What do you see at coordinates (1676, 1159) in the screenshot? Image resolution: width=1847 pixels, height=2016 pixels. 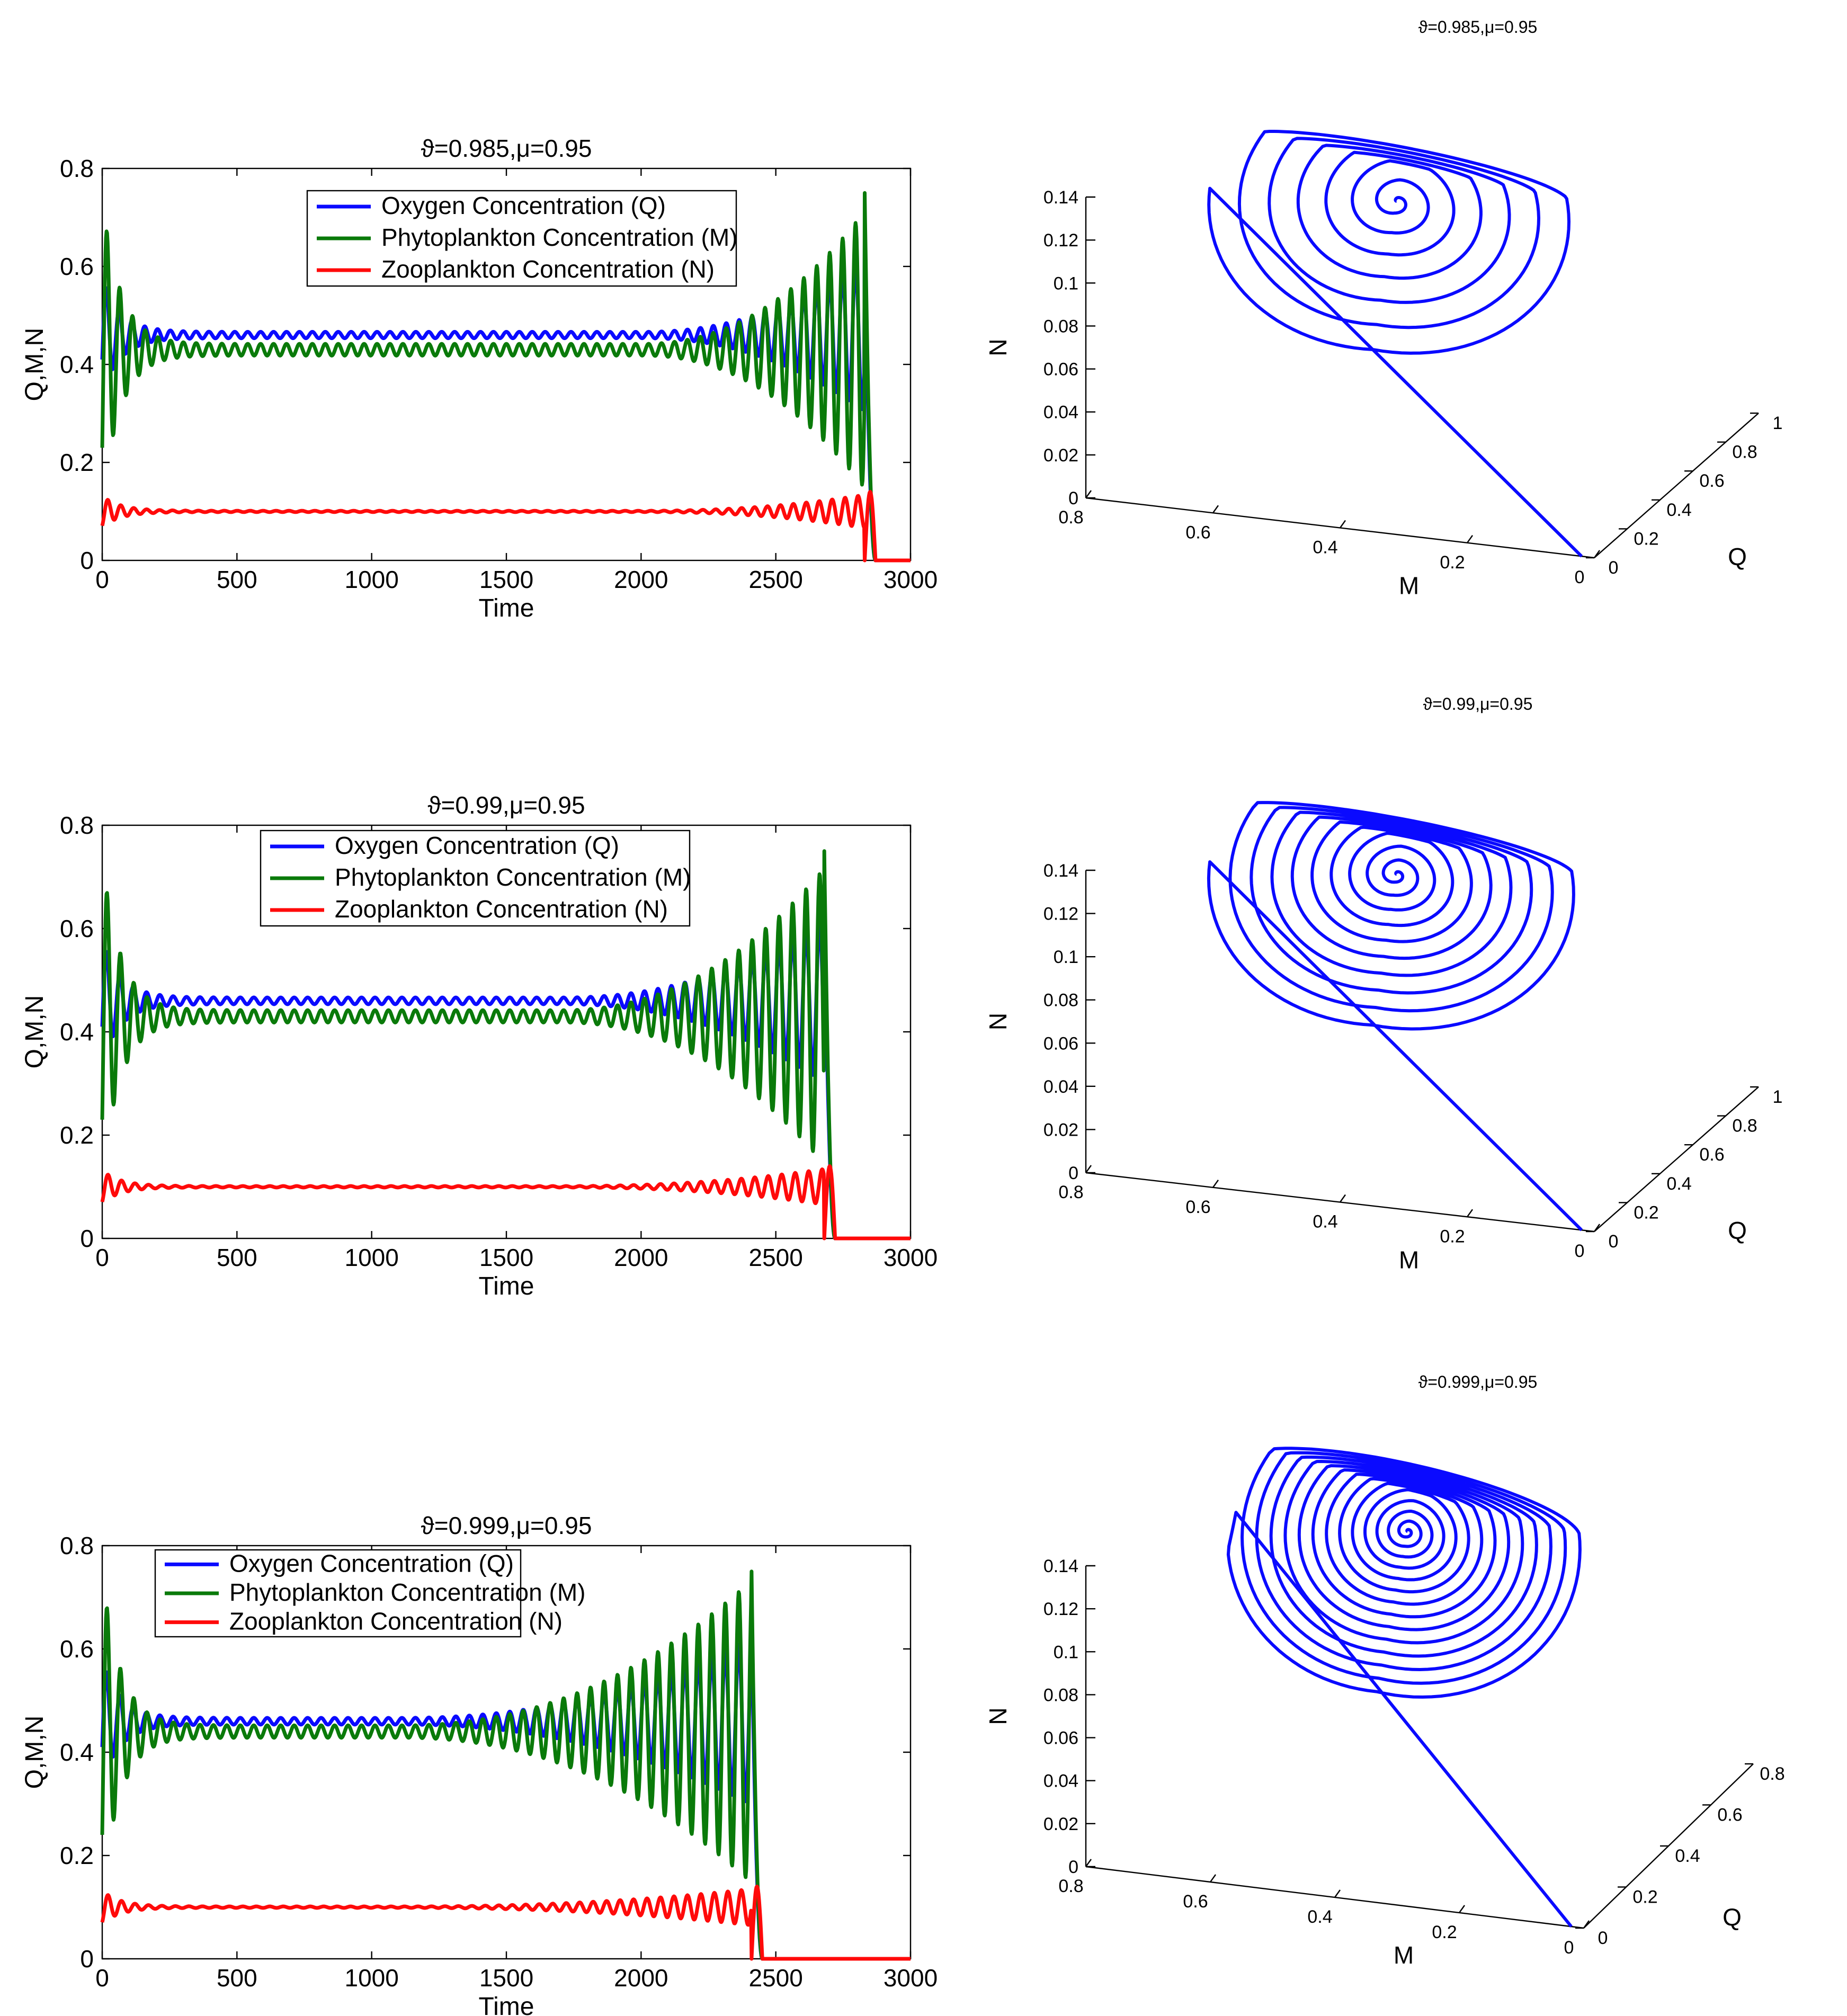 I see `q-axis` at bounding box center [1676, 1159].